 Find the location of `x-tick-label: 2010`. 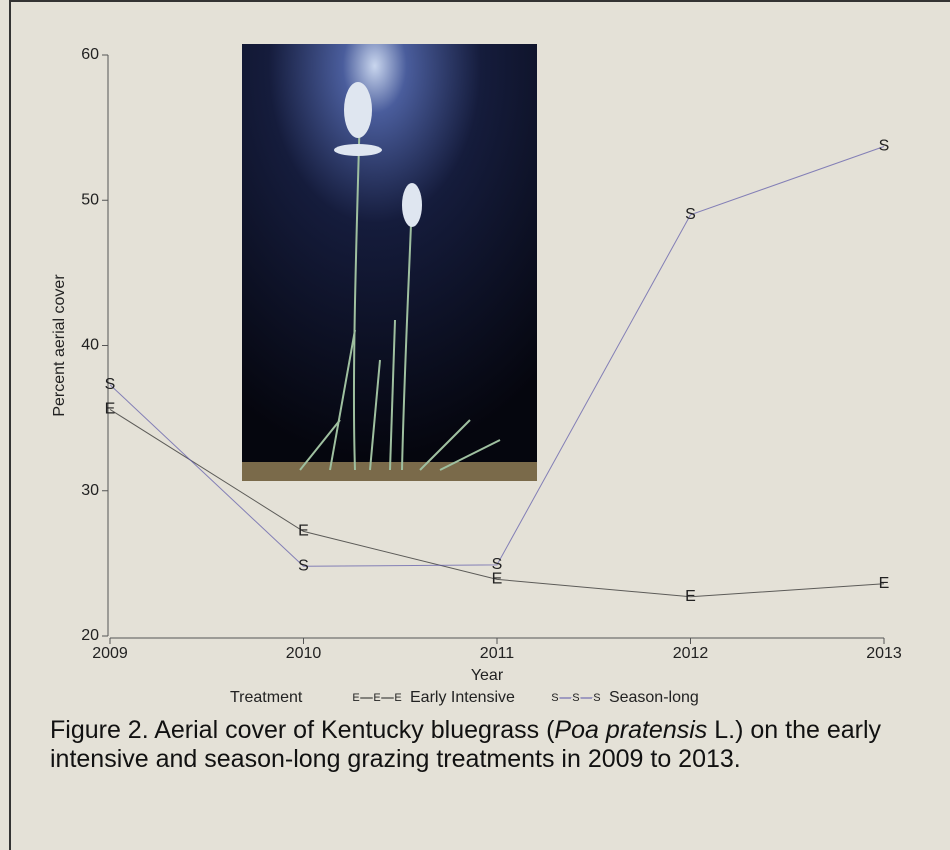

x-tick-label: 2010 is located at coordinates (304, 653).